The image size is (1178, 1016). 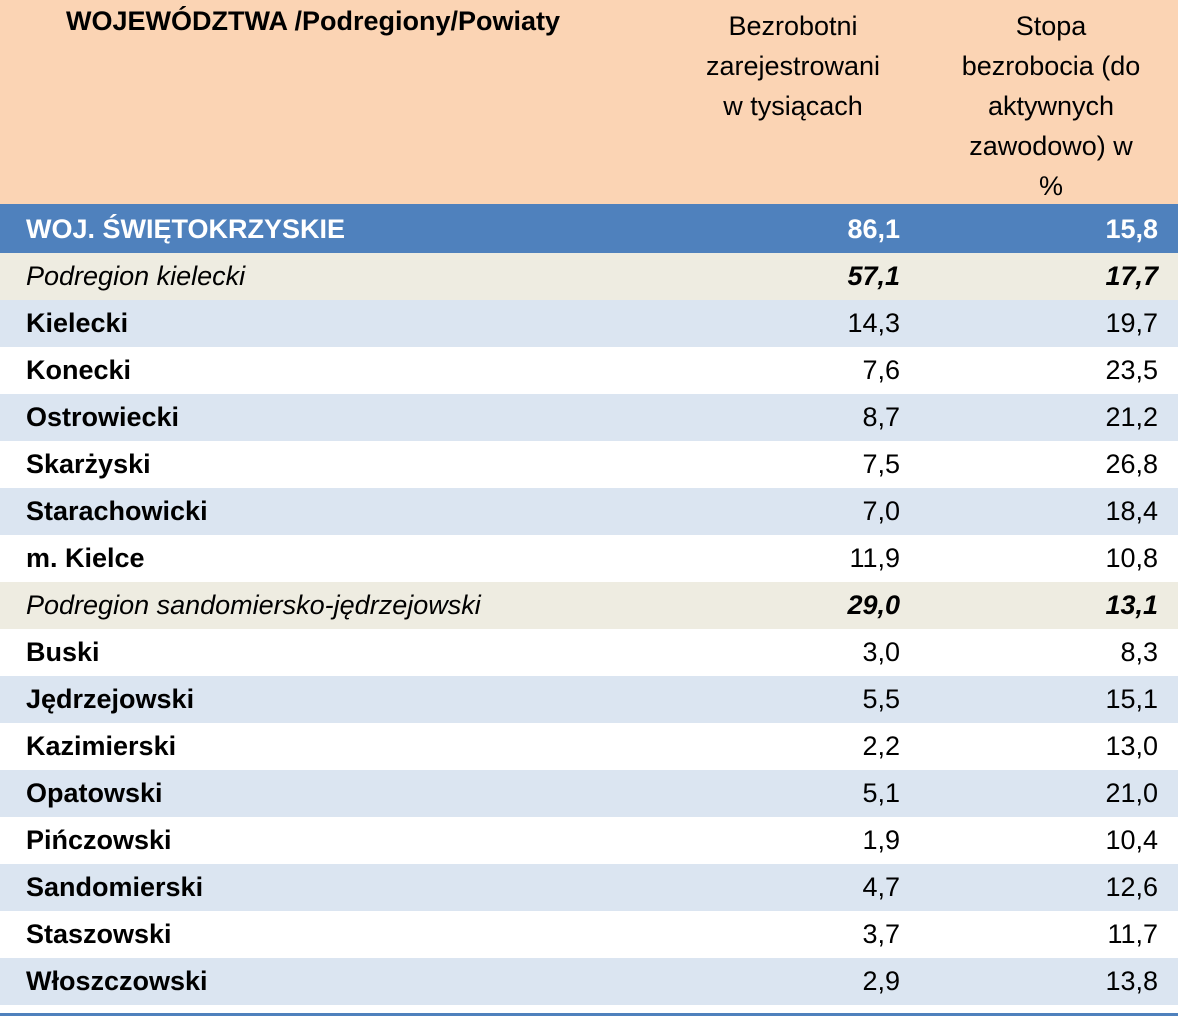 I want to click on row-unemployed: 29,0, so click(x=873, y=605).